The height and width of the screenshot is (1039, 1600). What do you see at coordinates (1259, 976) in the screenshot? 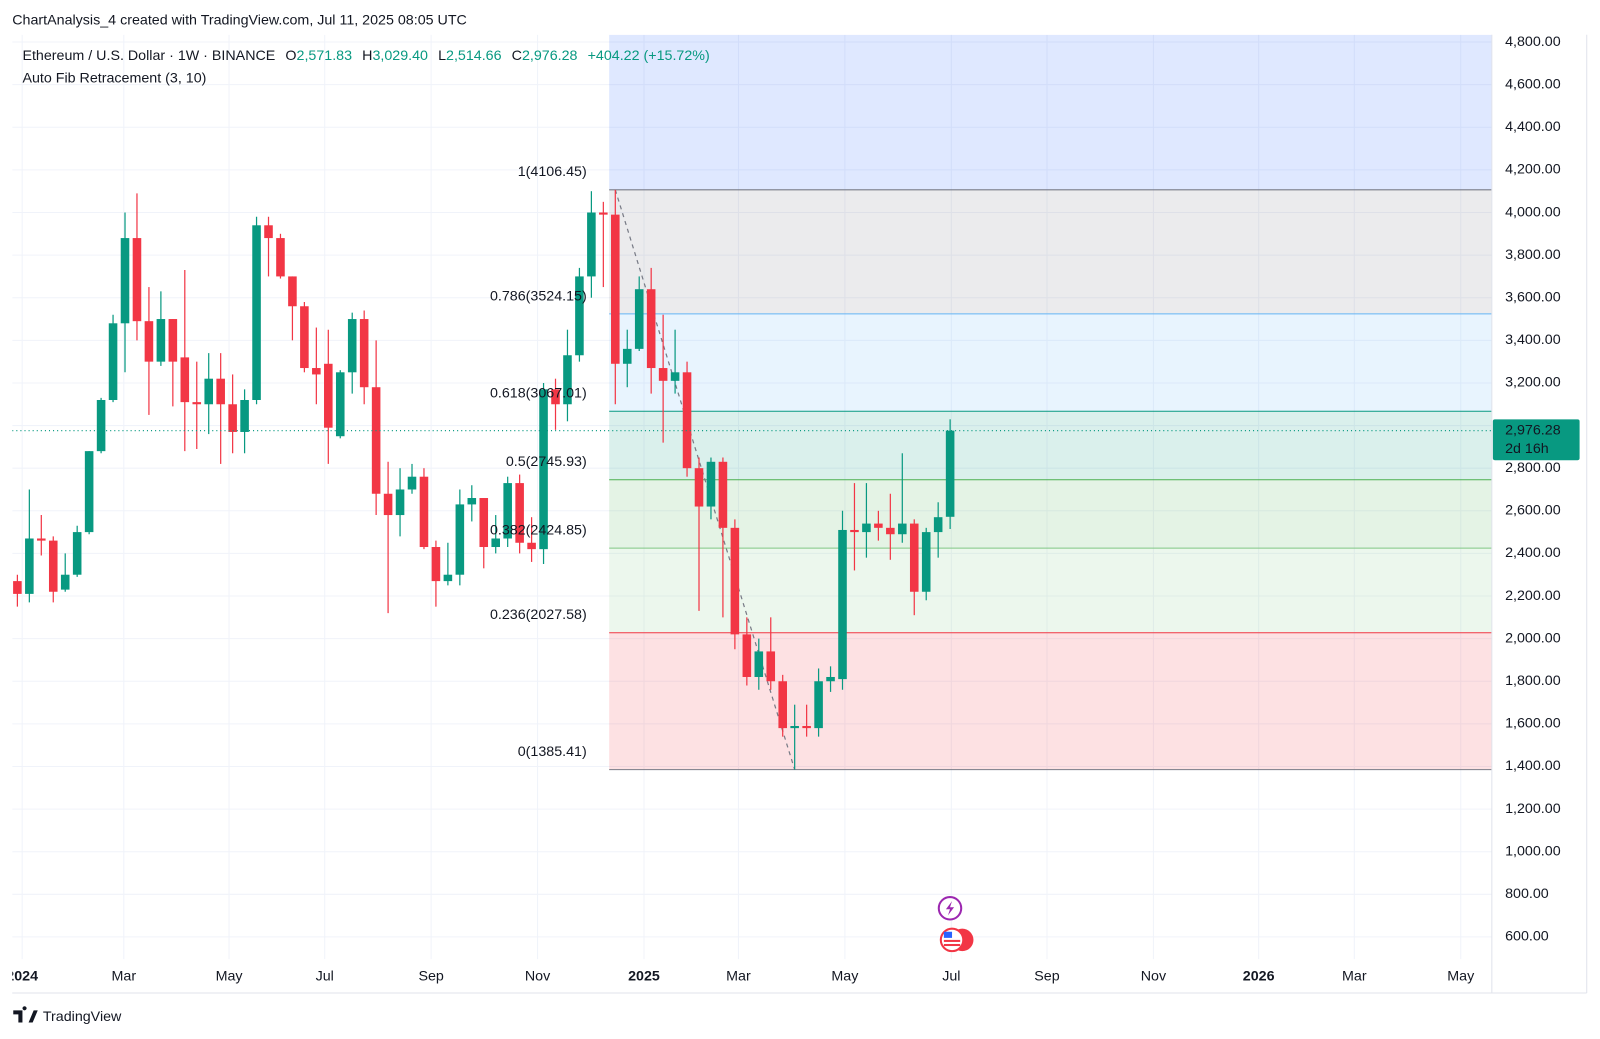
I see `x-tick-label: 2026` at bounding box center [1259, 976].